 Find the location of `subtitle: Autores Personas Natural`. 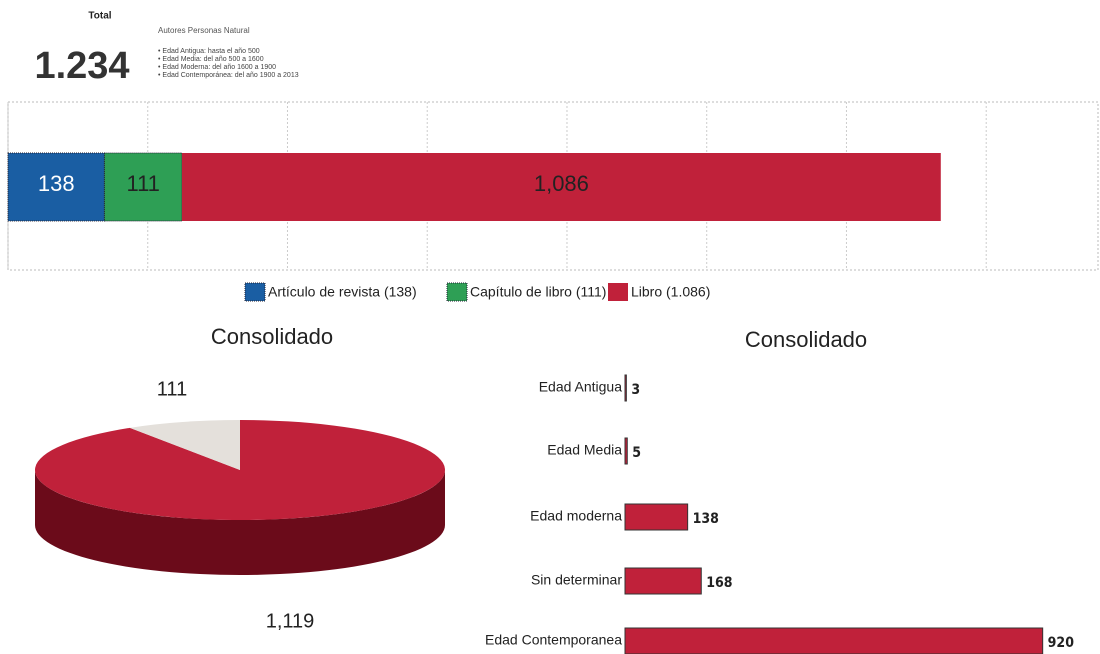

subtitle: Autores Personas Natural is located at coordinates (204, 30).